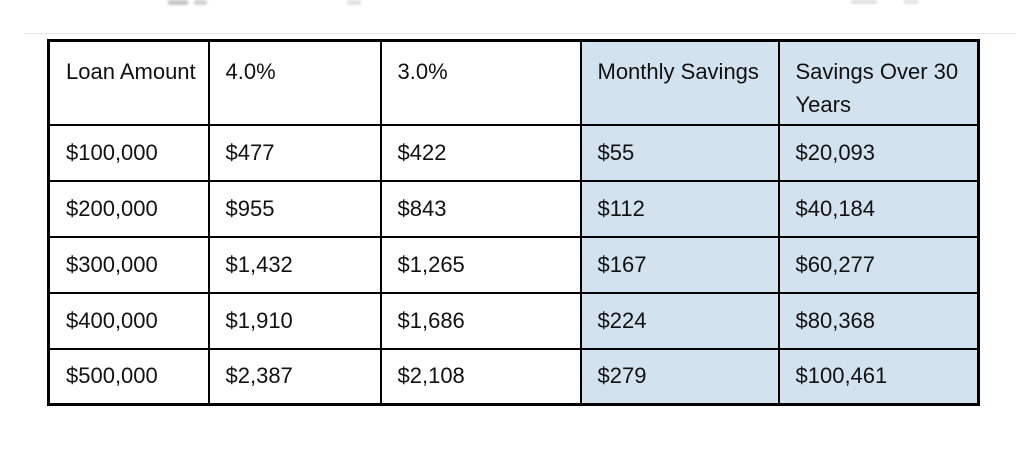  Describe the element at coordinates (679, 264) in the screenshot. I see `monthly-savings-cell: $167` at that location.